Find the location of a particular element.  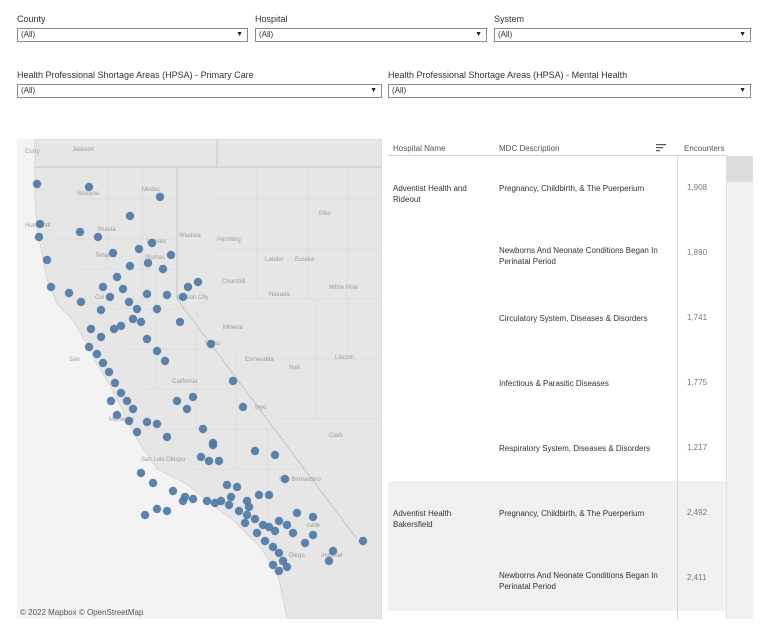

hospital-select: (All) ▼ is located at coordinates (371, 35).